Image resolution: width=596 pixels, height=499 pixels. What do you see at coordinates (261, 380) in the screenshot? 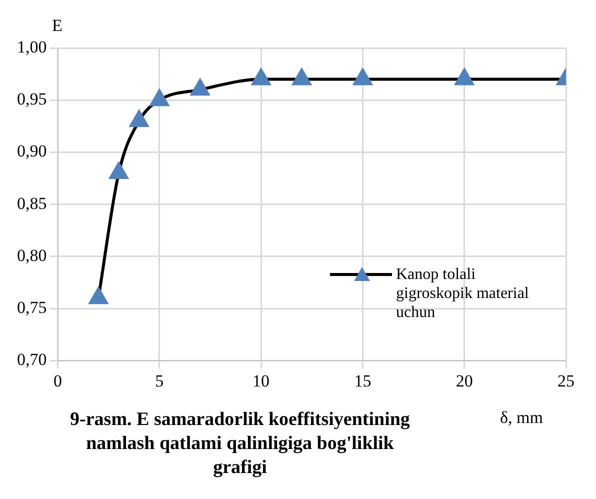
I see `x-tick-label: 10` at bounding box center [261, 380].